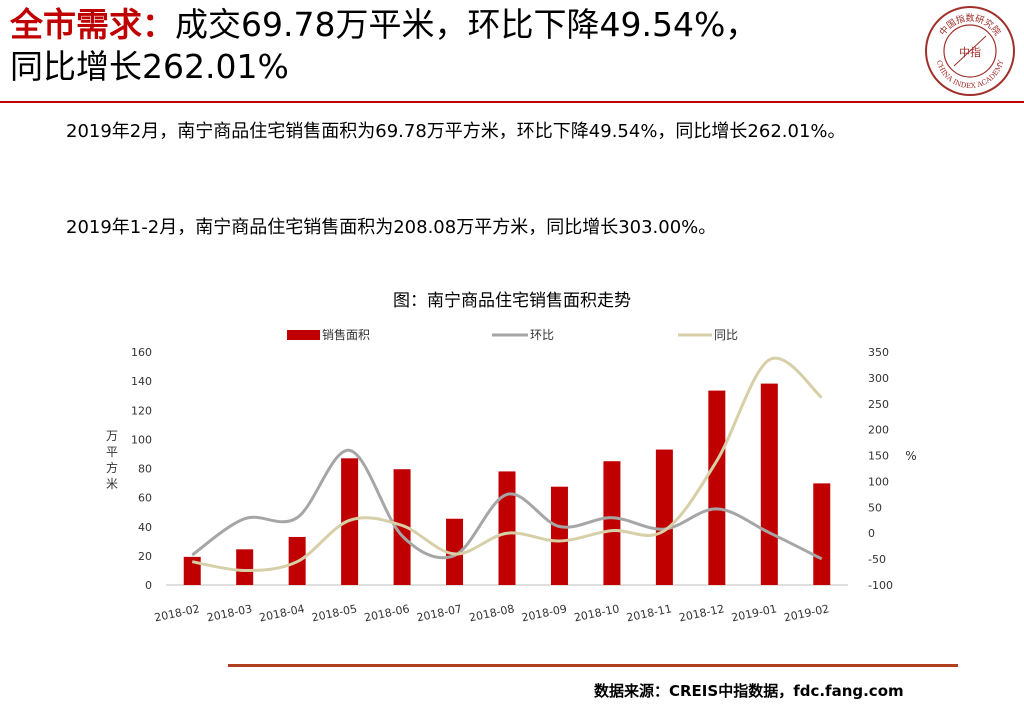  I want to click on legend-label-sales-area: 销售面积, so click(346, 334).